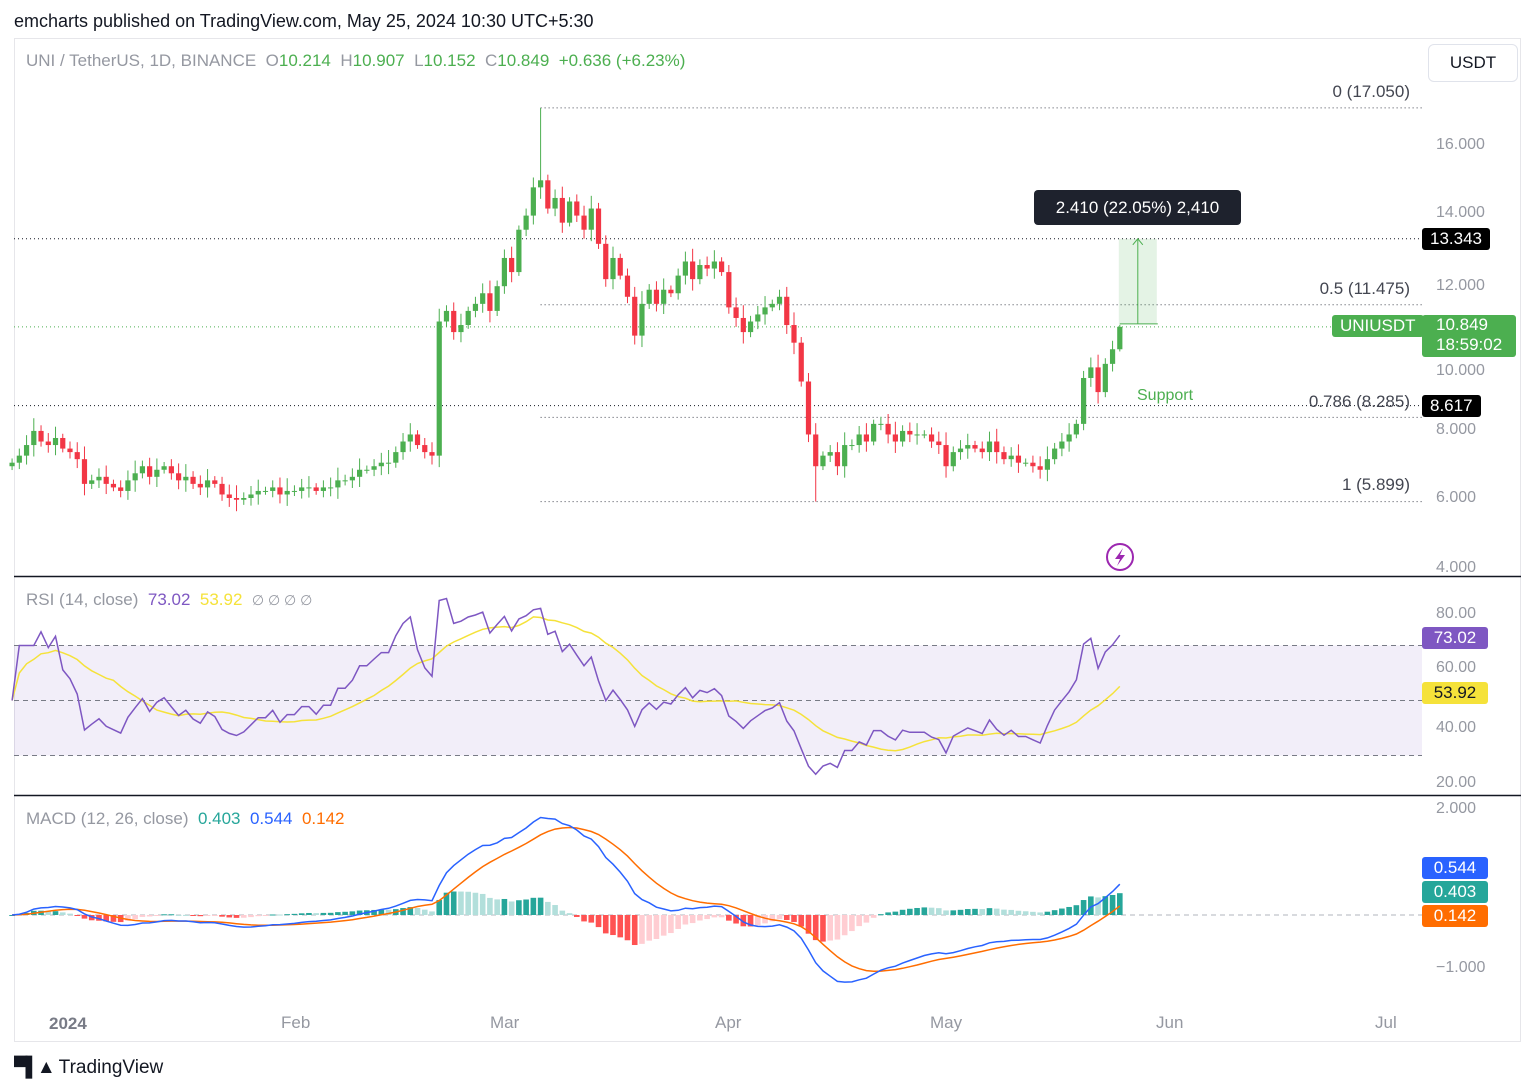 The height and width of the screenshot is (1092, 1536). I want to click on low-label: L, so click(419, 60).